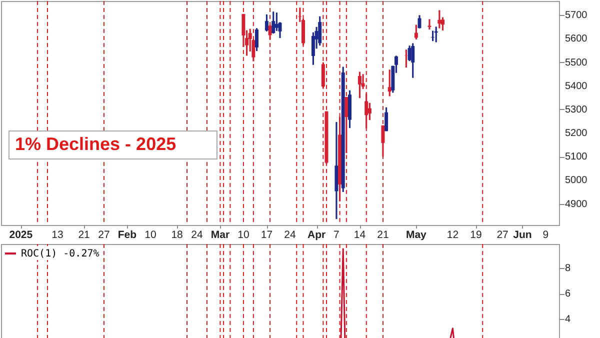 The height and width of the screenshot is (338, 600). Describe the element at coordinates (476, 235) in the screenshot. I see `x-tick-label: 19` at that location.